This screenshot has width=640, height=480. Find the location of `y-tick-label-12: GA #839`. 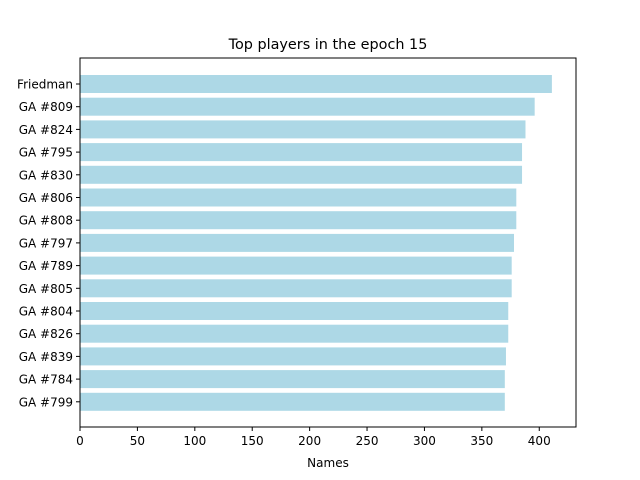

y-tick-label-12: GA #839 is located at coordinates (46, 357).